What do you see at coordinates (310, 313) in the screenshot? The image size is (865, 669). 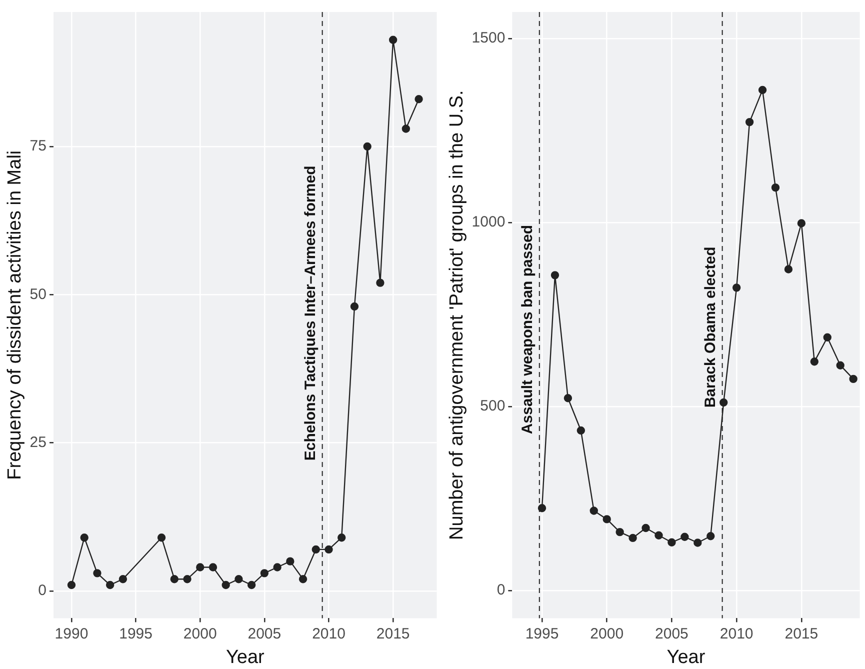 I see `annotation: Echelons Tactiques Inter–Armees formed` at bounding box center [310, 313].